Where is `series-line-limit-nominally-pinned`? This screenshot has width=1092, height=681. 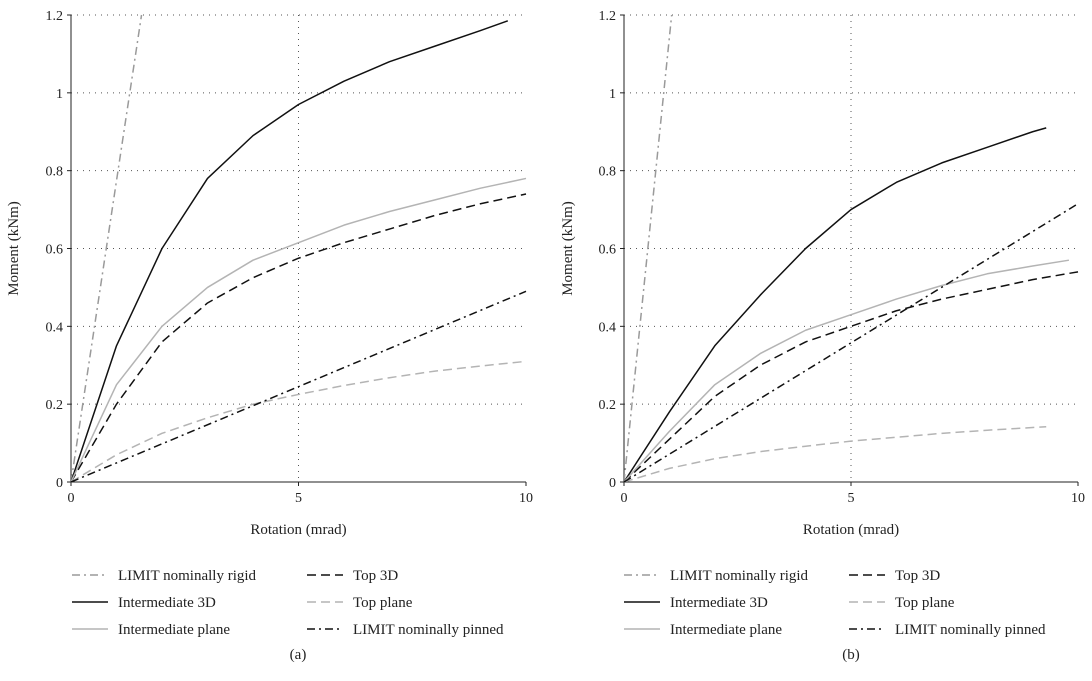 series-line-limit-nominally-pinned is located at coordinates (299, 386).